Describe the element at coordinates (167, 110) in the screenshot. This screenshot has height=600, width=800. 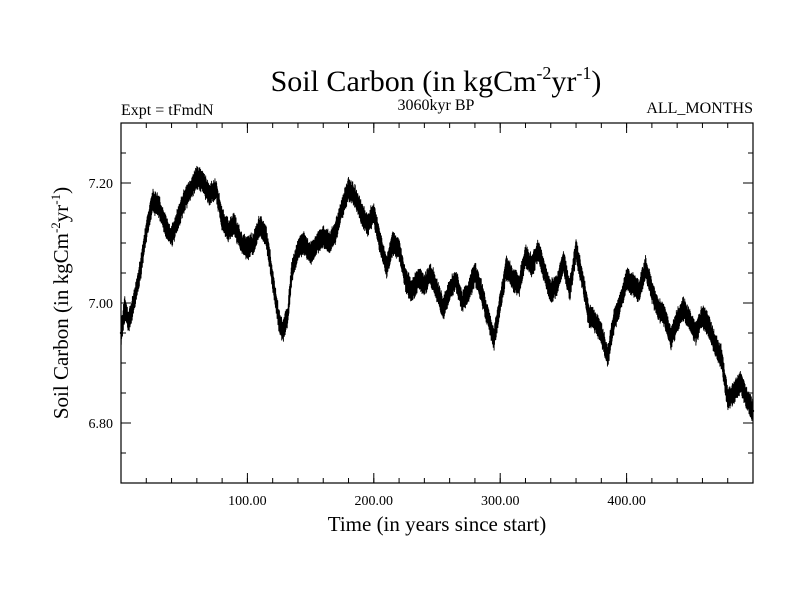
I see `subtitle-experiment: Expt = tFmdN` at that location.